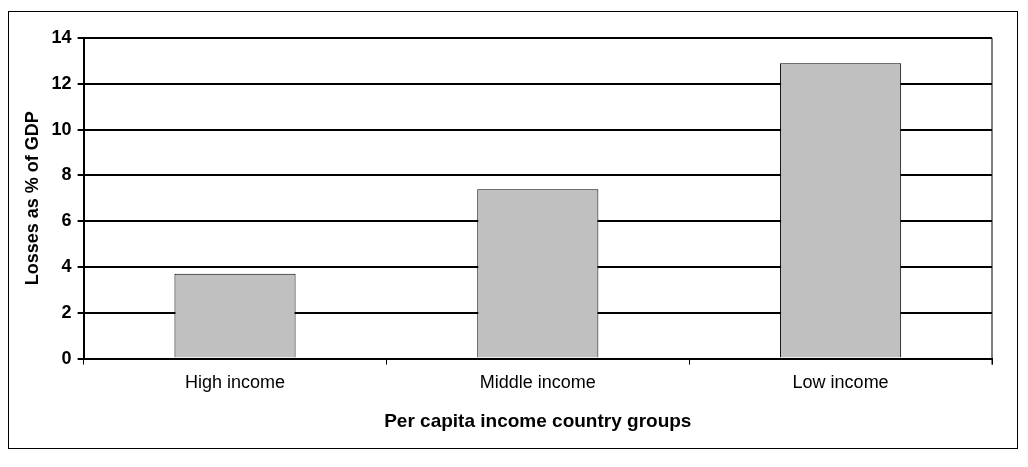 The height and width of the screenshot is (467, 1028). Describe the element at coordinates (66, 311) in the screenshot. I see `y-tick-label: 2` at that location.